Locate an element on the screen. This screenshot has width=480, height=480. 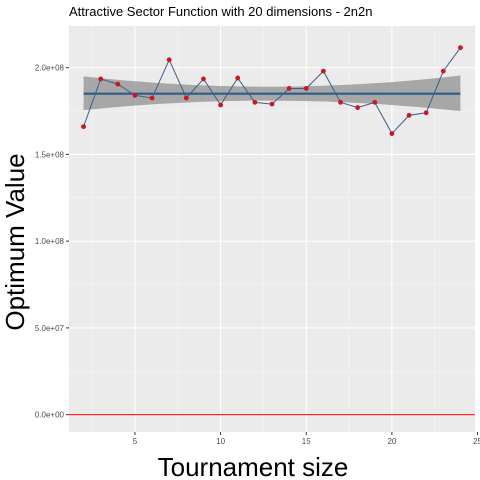
x-tick-label: 25 is located at coordinates (476, 441).